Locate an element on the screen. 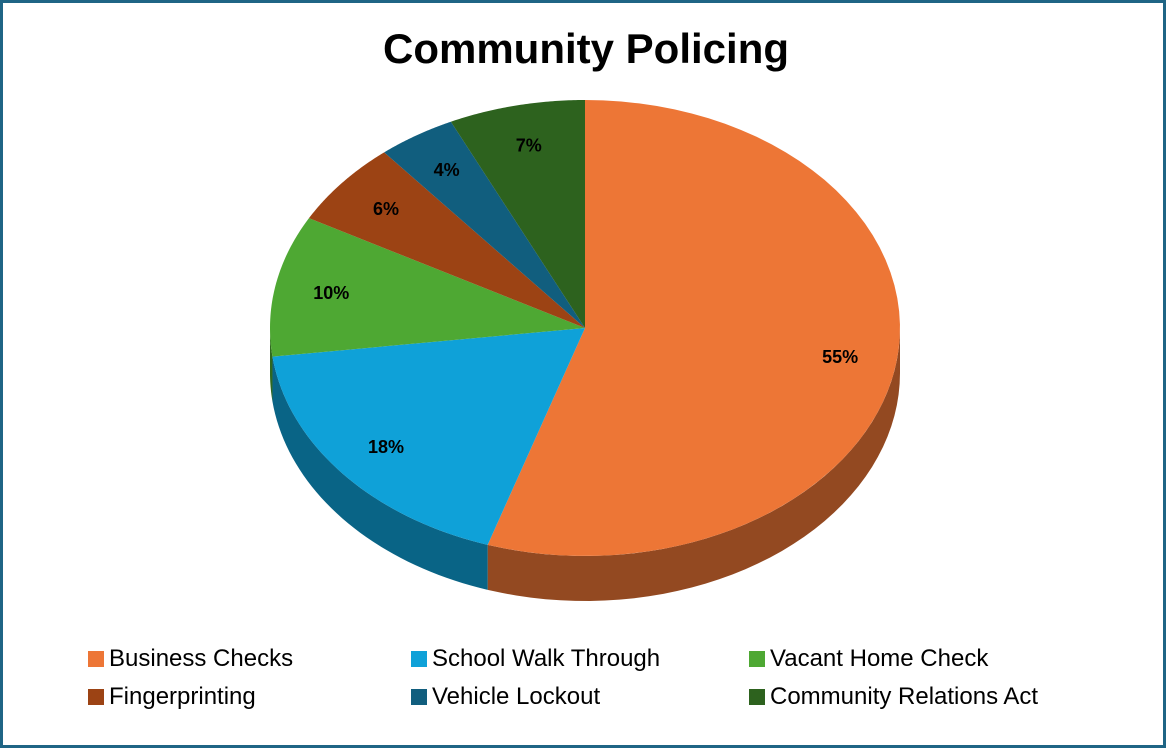  pie-slice-school-walk-through is located at coordinates (428, 436).